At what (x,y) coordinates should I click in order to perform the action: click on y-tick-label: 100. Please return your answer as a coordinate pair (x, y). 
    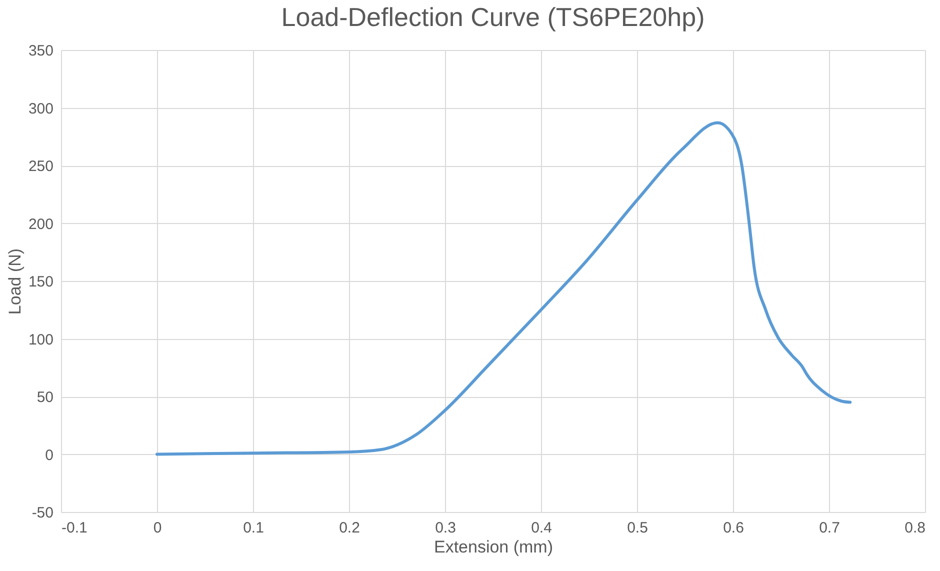
    Looking at the image, I should click on (41, 339).